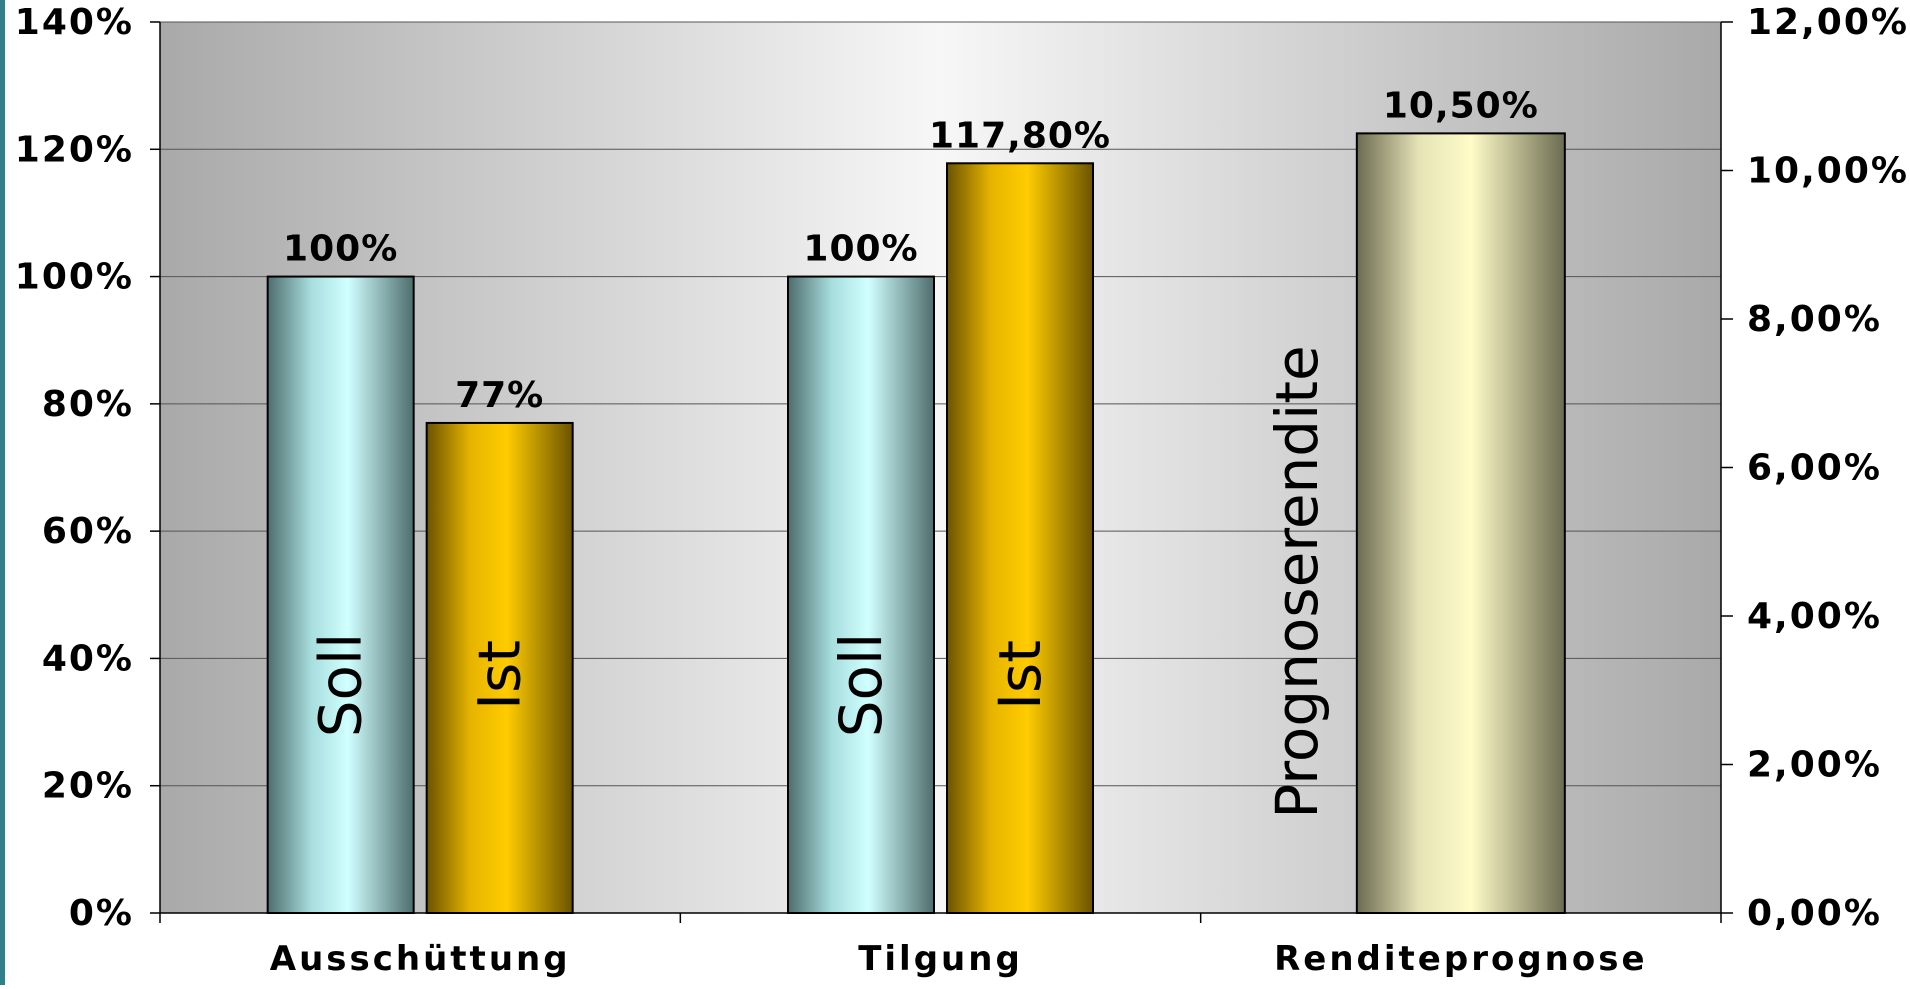  Describe the element at coordinates (1461, 105) in the screenshot. I see `data-label: 10,50%` at that location.